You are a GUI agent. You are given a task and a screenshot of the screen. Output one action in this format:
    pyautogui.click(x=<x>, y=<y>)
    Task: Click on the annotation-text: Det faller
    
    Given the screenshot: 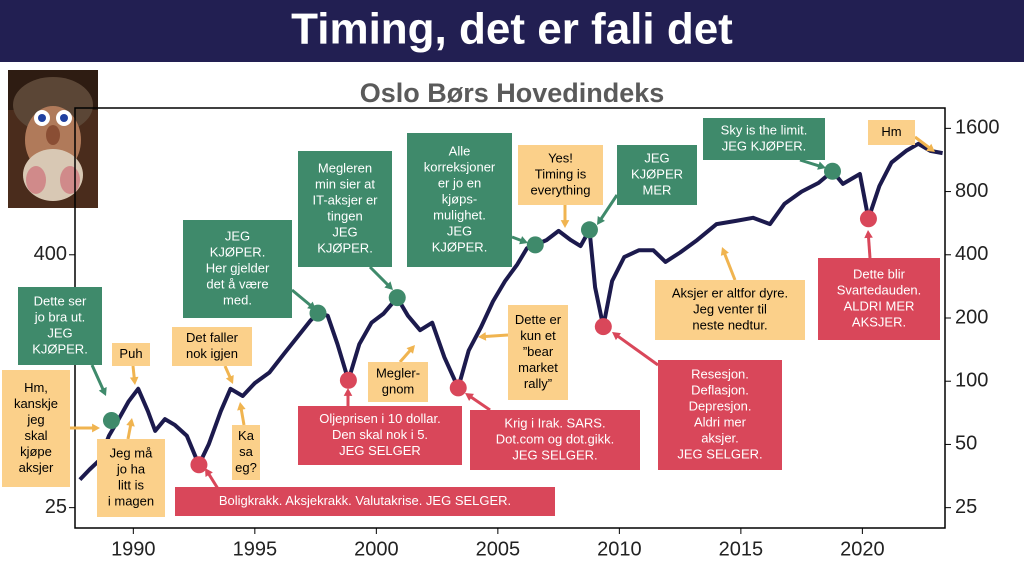 What is the action you would take?
    pyautogui.click(x=212, y=337)
    